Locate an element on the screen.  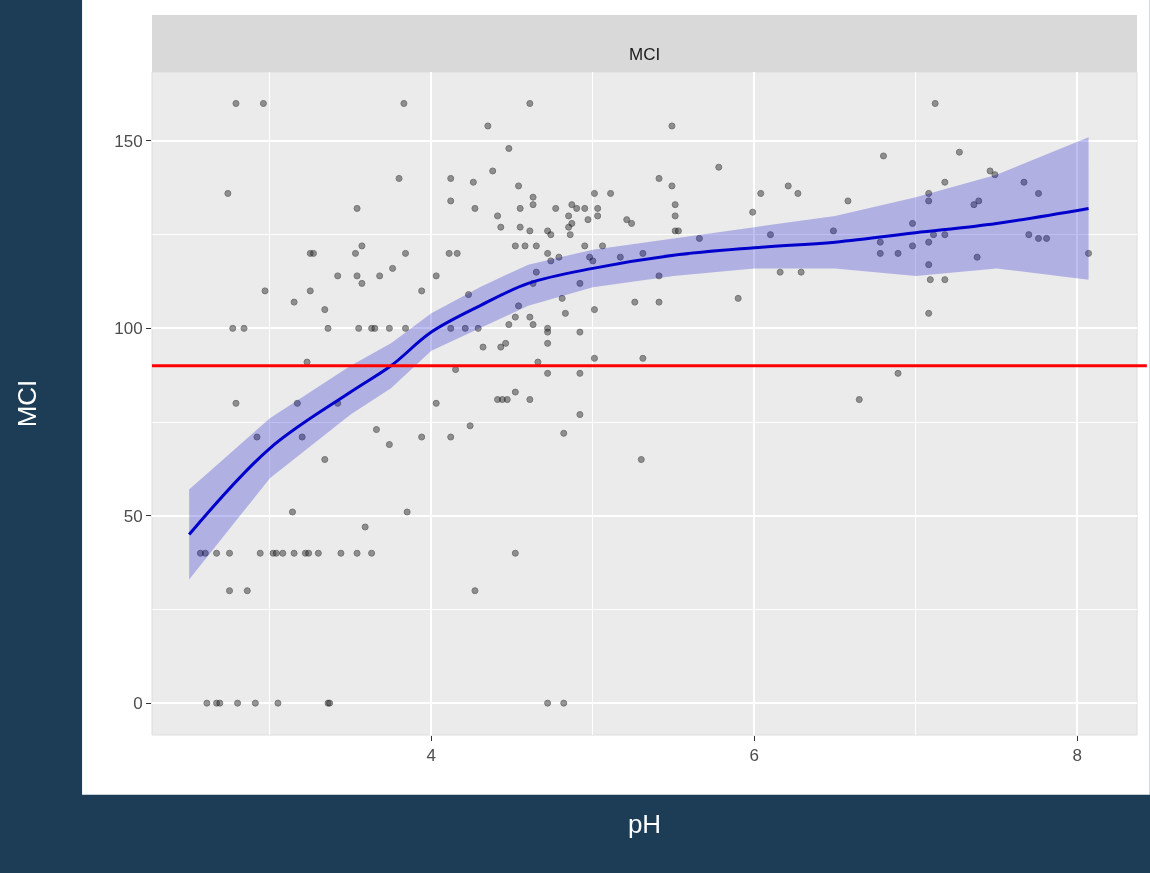
y-tick-label: 100 is located at coordinates (128, 329).